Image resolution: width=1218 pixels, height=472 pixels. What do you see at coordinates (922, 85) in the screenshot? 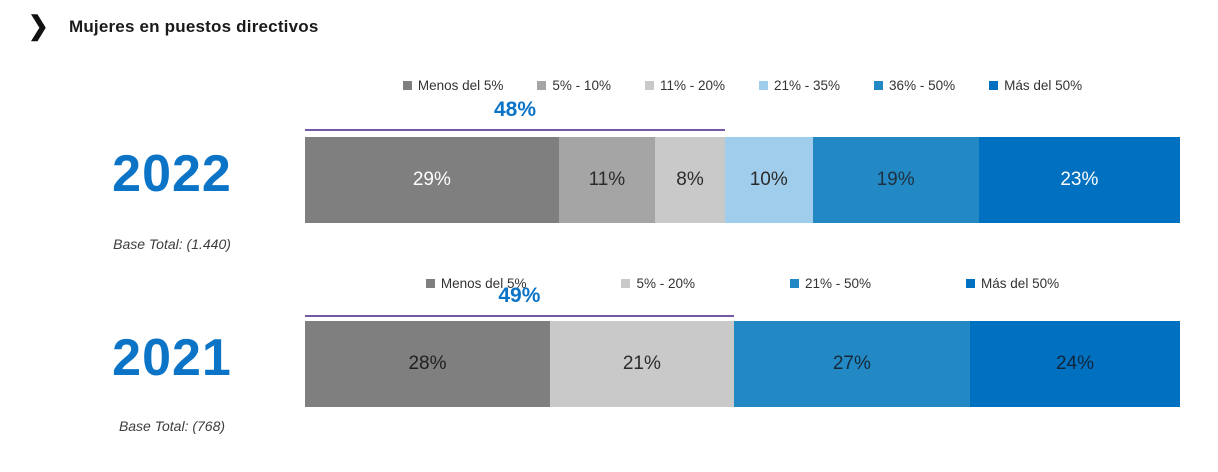
I see `legend-label: 36% - 50%` at bounding box center [922, 85].